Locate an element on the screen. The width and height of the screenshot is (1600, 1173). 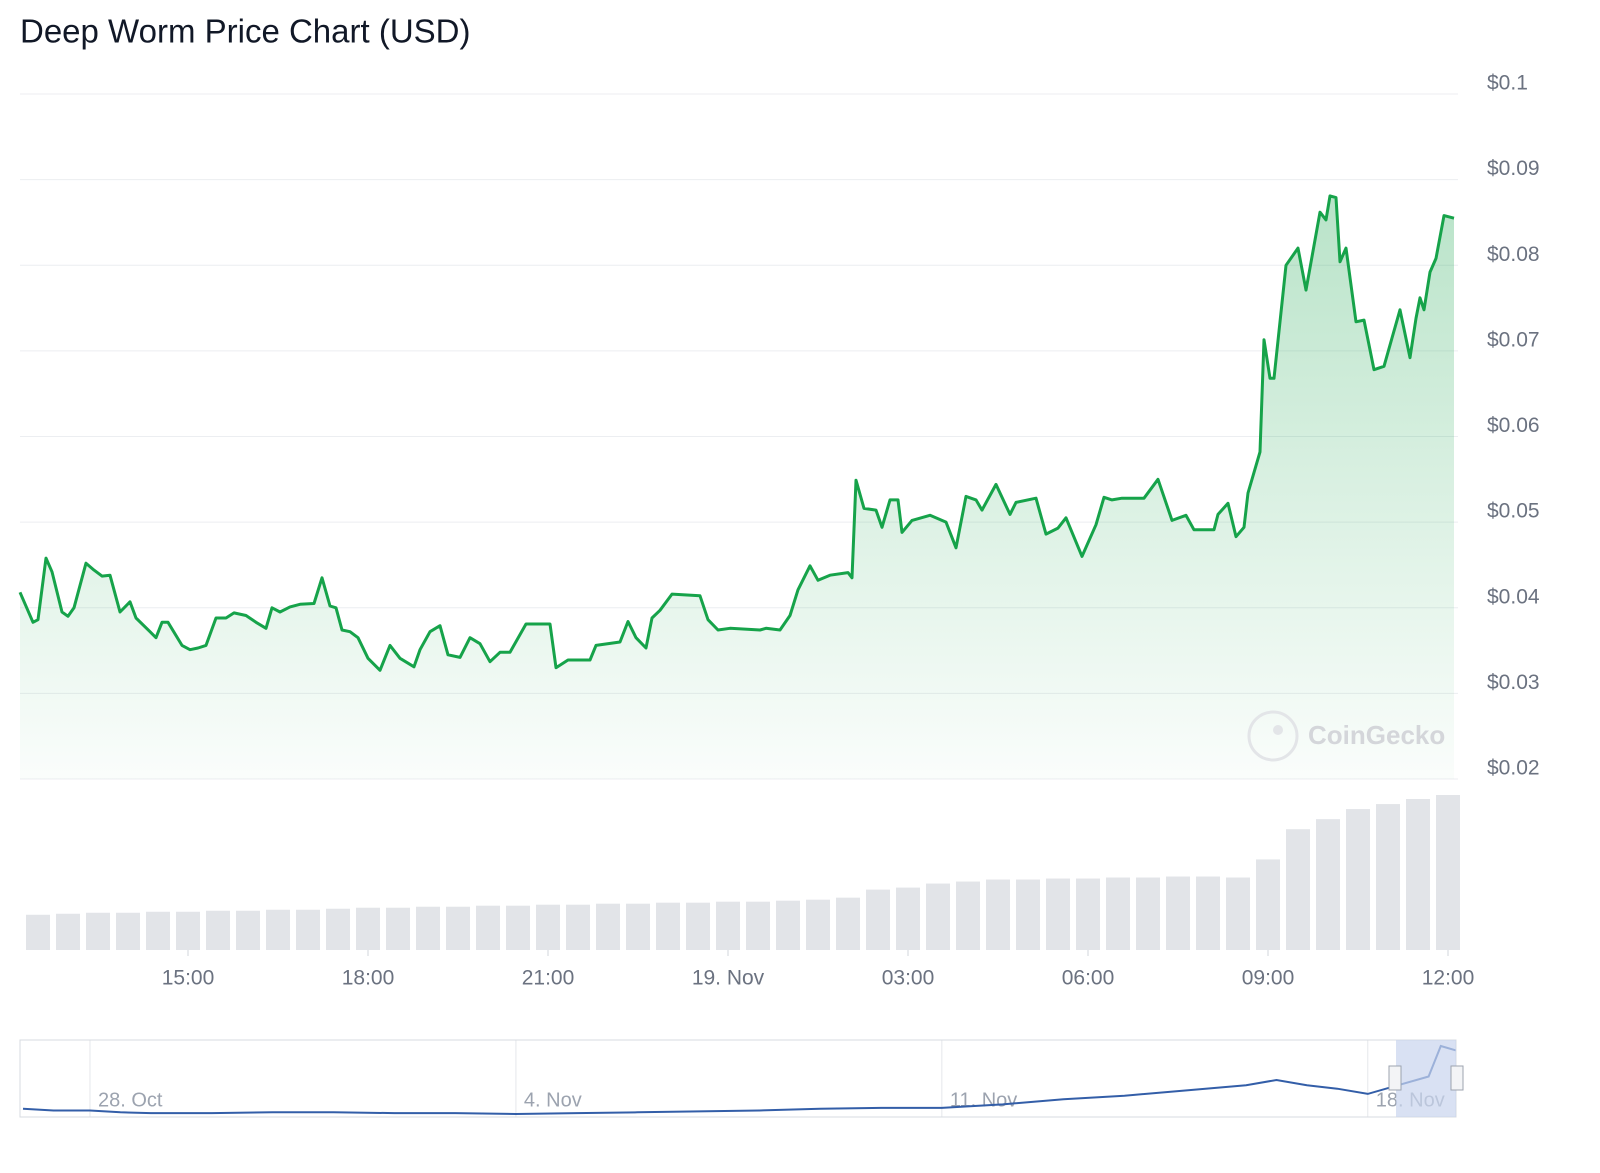
y-tick-label: $0.03 is located at coordinates (1513, 682).